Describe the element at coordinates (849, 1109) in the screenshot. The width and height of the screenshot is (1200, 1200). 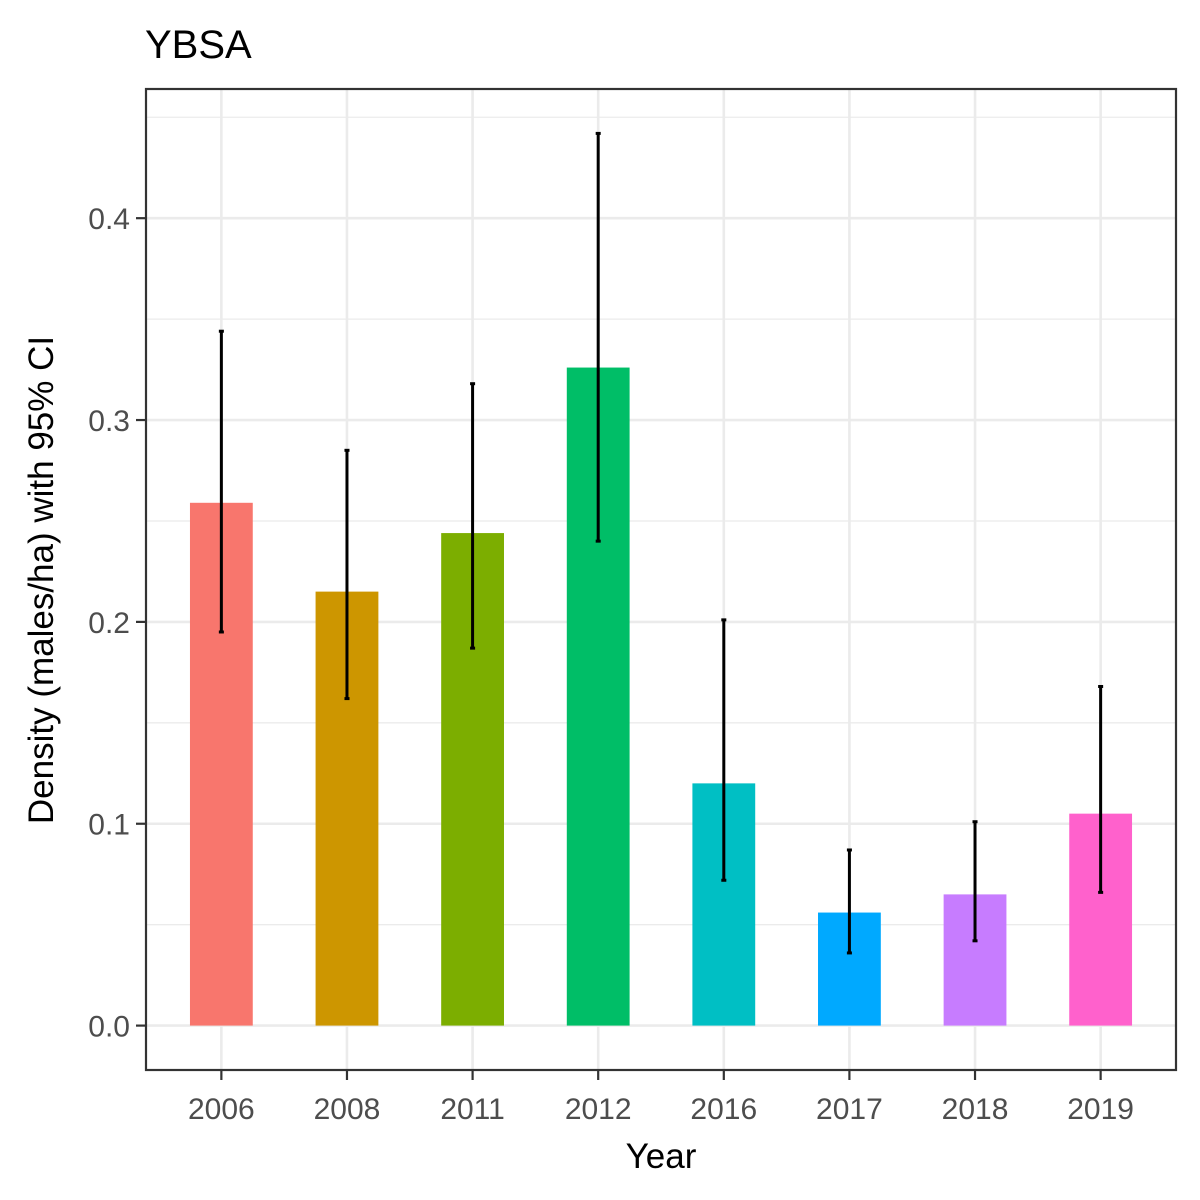
I see `x-tick-label: 2017` at that location.